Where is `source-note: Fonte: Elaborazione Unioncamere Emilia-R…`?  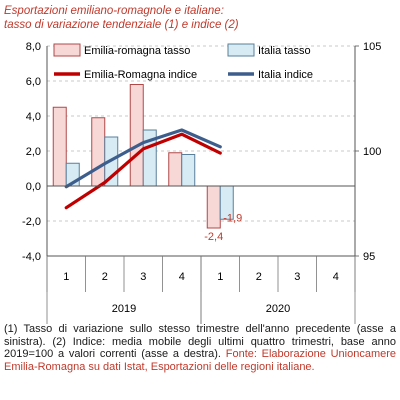
source-note: Fonte: Elaborazione Unioncamere Emilia-R… is located at coordinates (200, 360).